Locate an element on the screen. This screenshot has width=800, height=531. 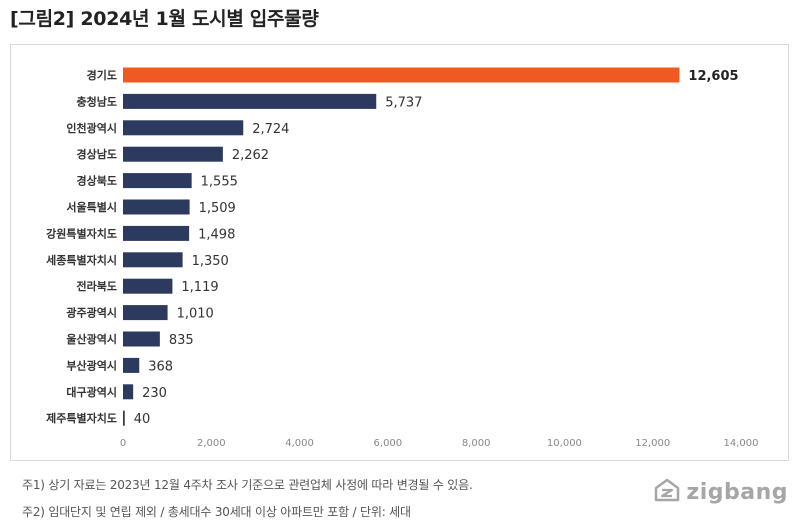
brand-logo: zigbang is located at coordinates (721, 492).